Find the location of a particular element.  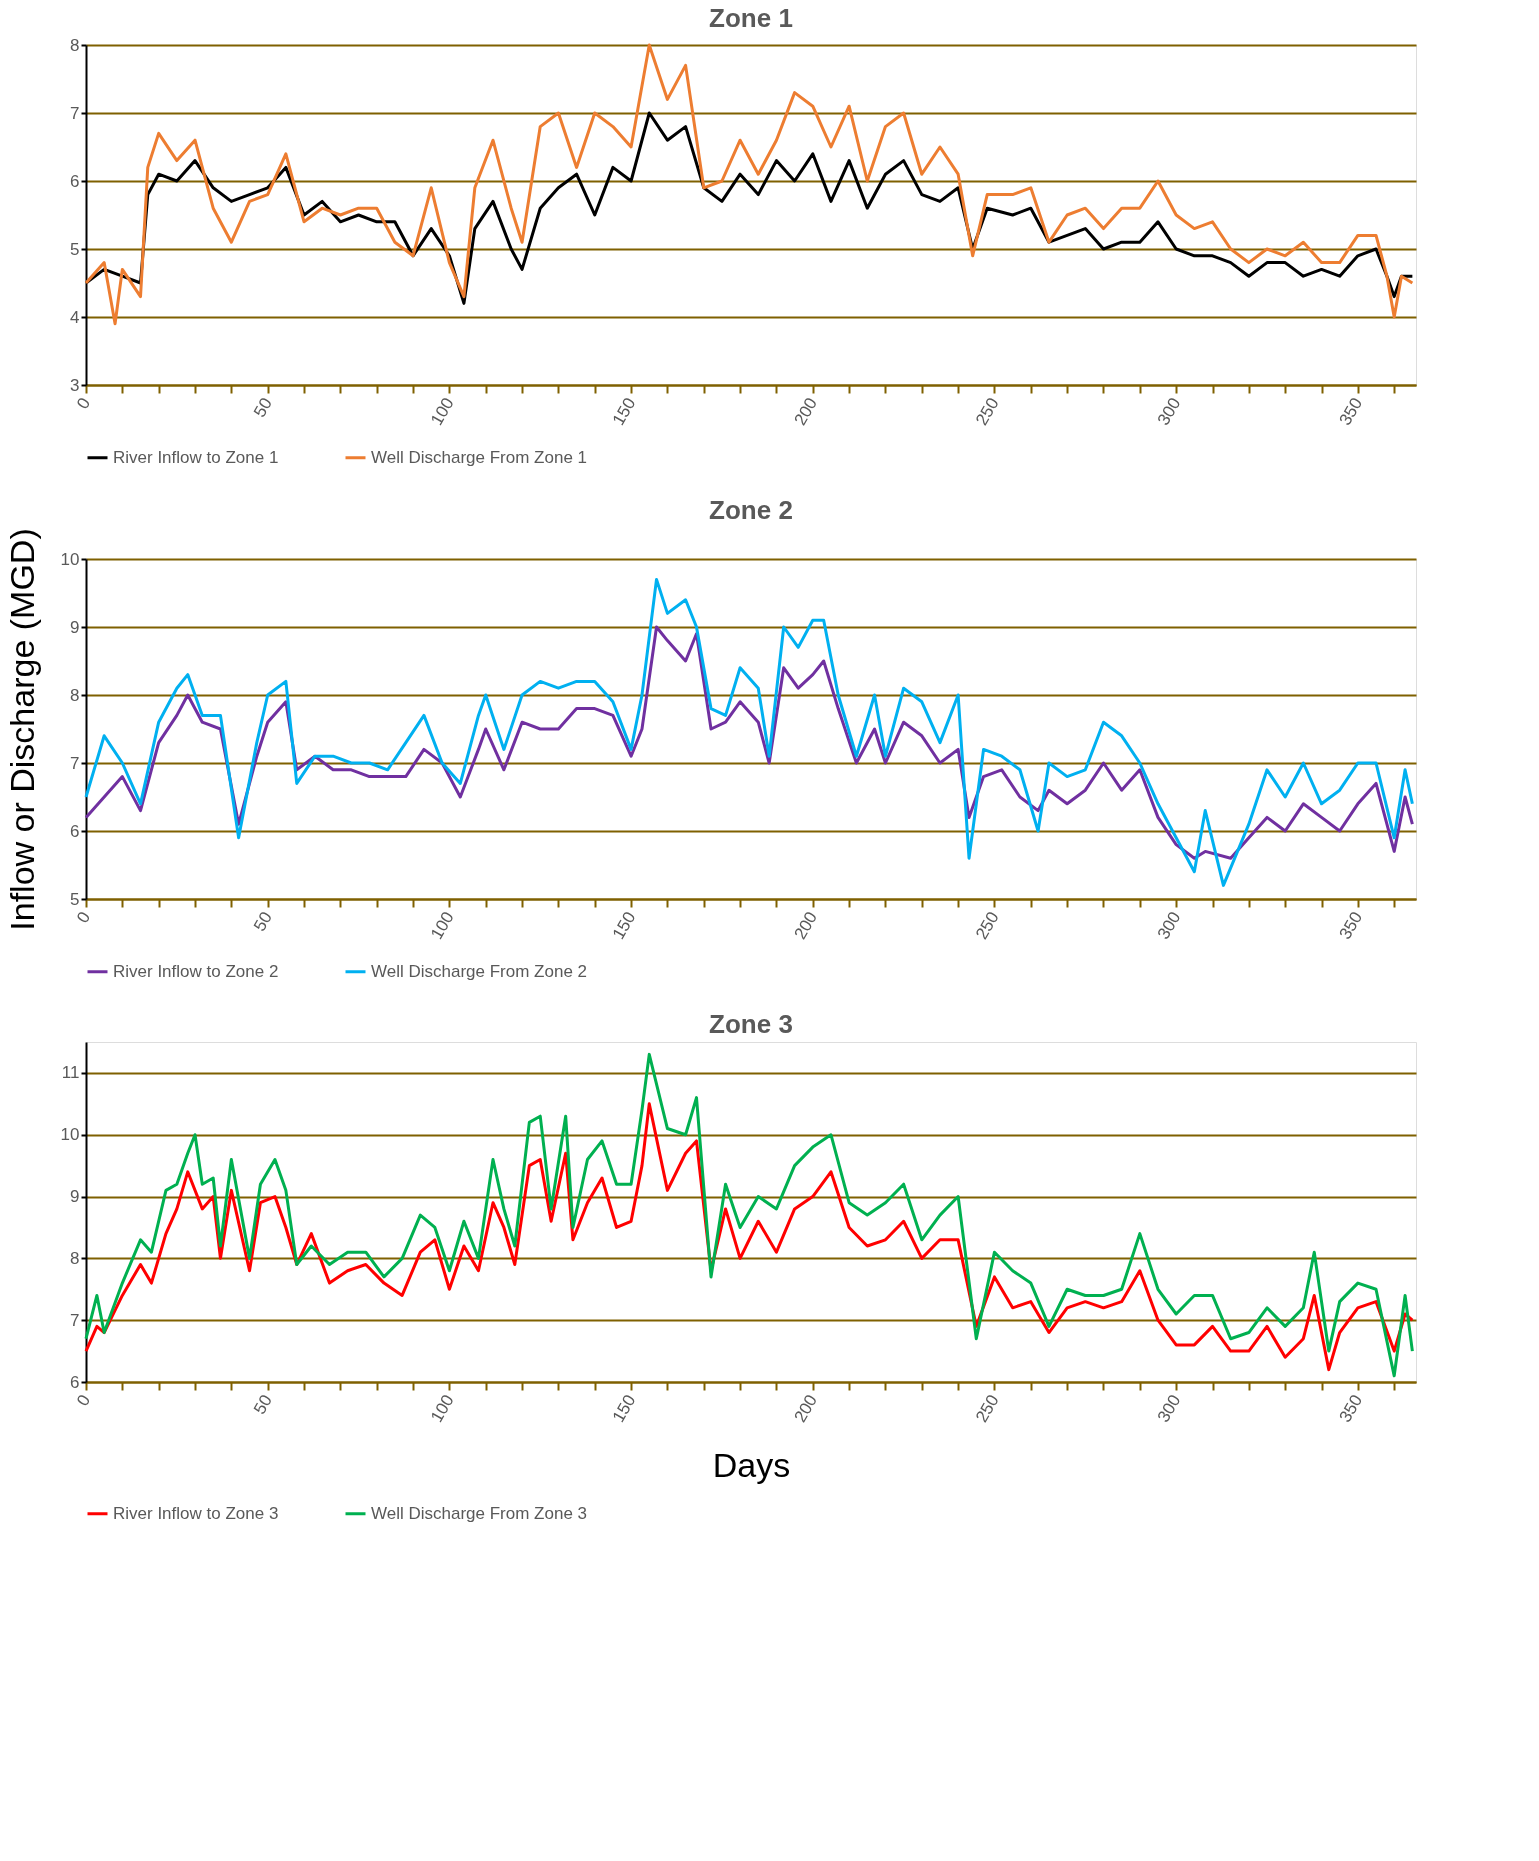

chart-title: Zone 1 is located at coordinates (751, 18).